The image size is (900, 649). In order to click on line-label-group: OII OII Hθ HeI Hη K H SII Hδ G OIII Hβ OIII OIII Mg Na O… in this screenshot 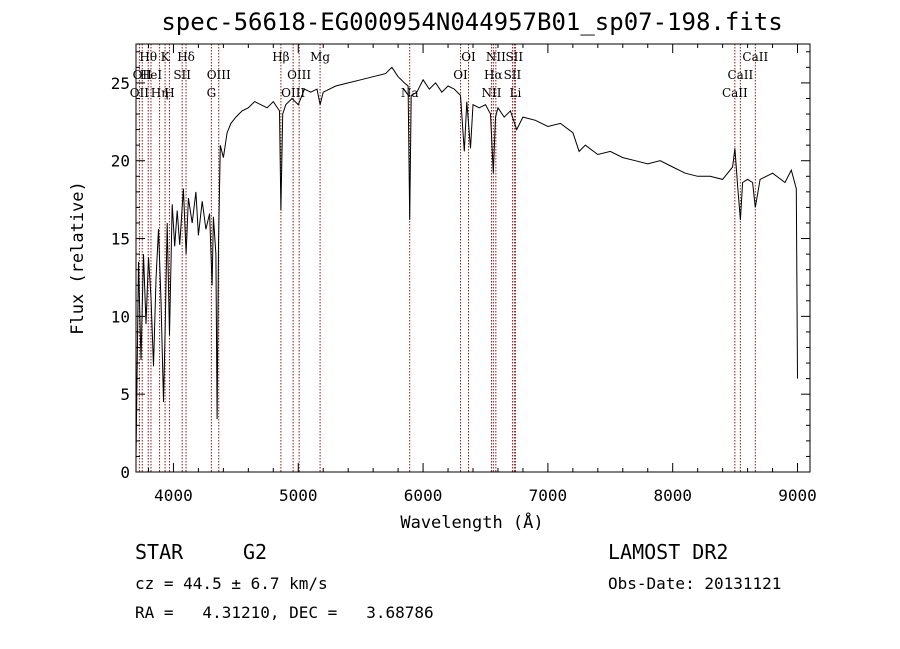, I will do `click(449, 75)`.